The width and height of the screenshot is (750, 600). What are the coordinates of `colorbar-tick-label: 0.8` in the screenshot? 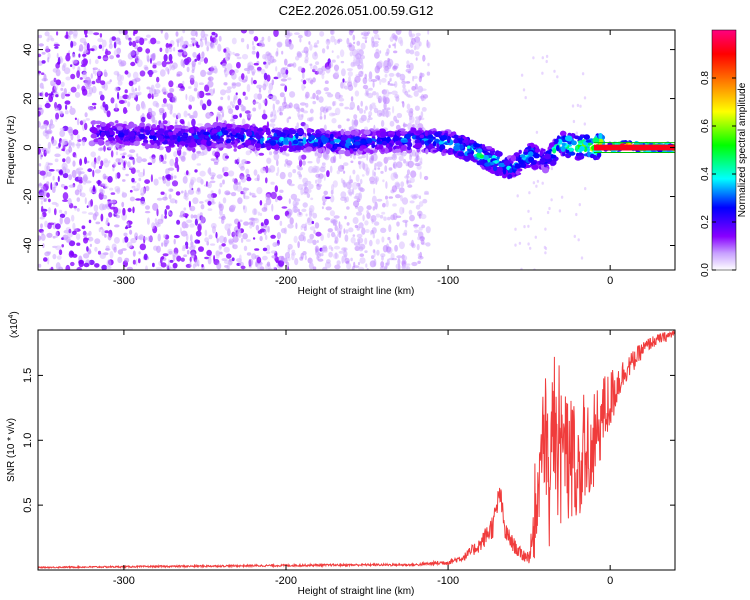 It's located at (705, 78).